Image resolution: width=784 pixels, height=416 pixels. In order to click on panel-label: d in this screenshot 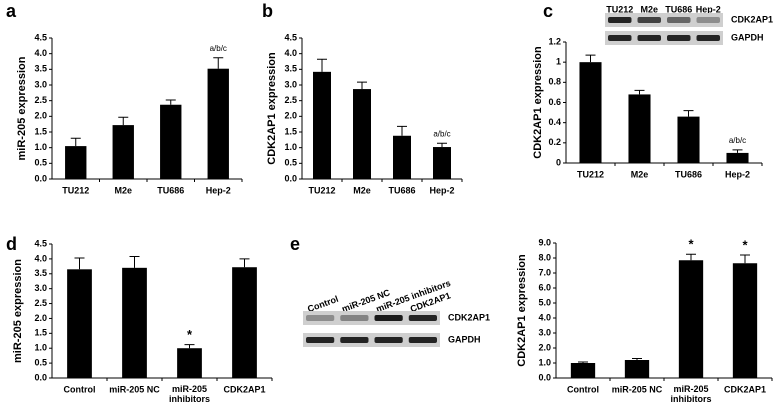, I will do `click(11, 244)`.